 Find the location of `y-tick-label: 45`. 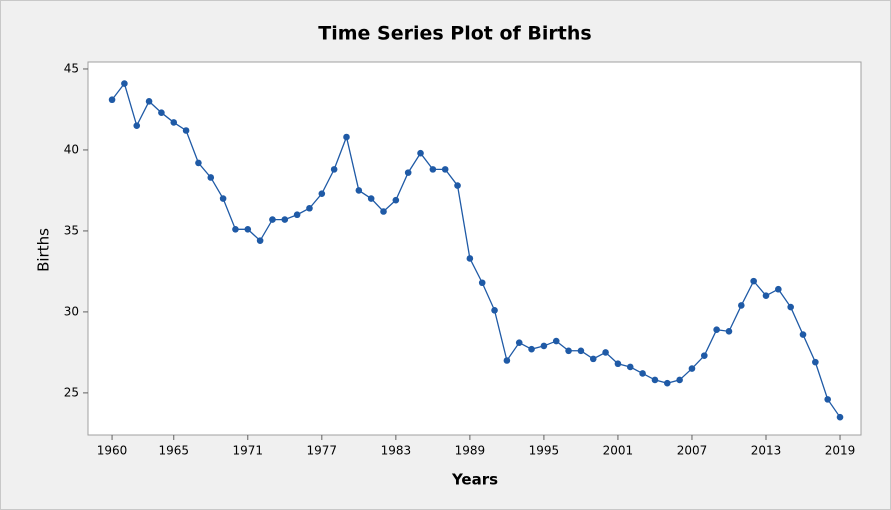

y-tick-label: 45 is located at coordinates (71, 68).